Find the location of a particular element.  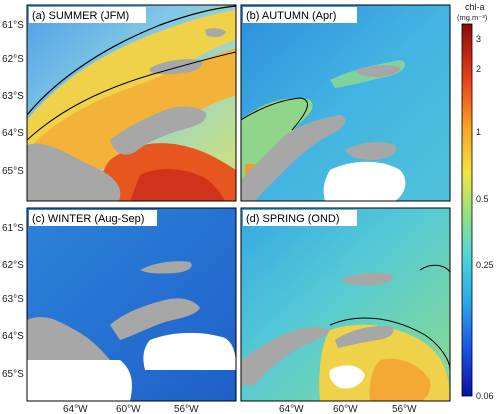

winter-label-box is located at coordinates (93, 218).